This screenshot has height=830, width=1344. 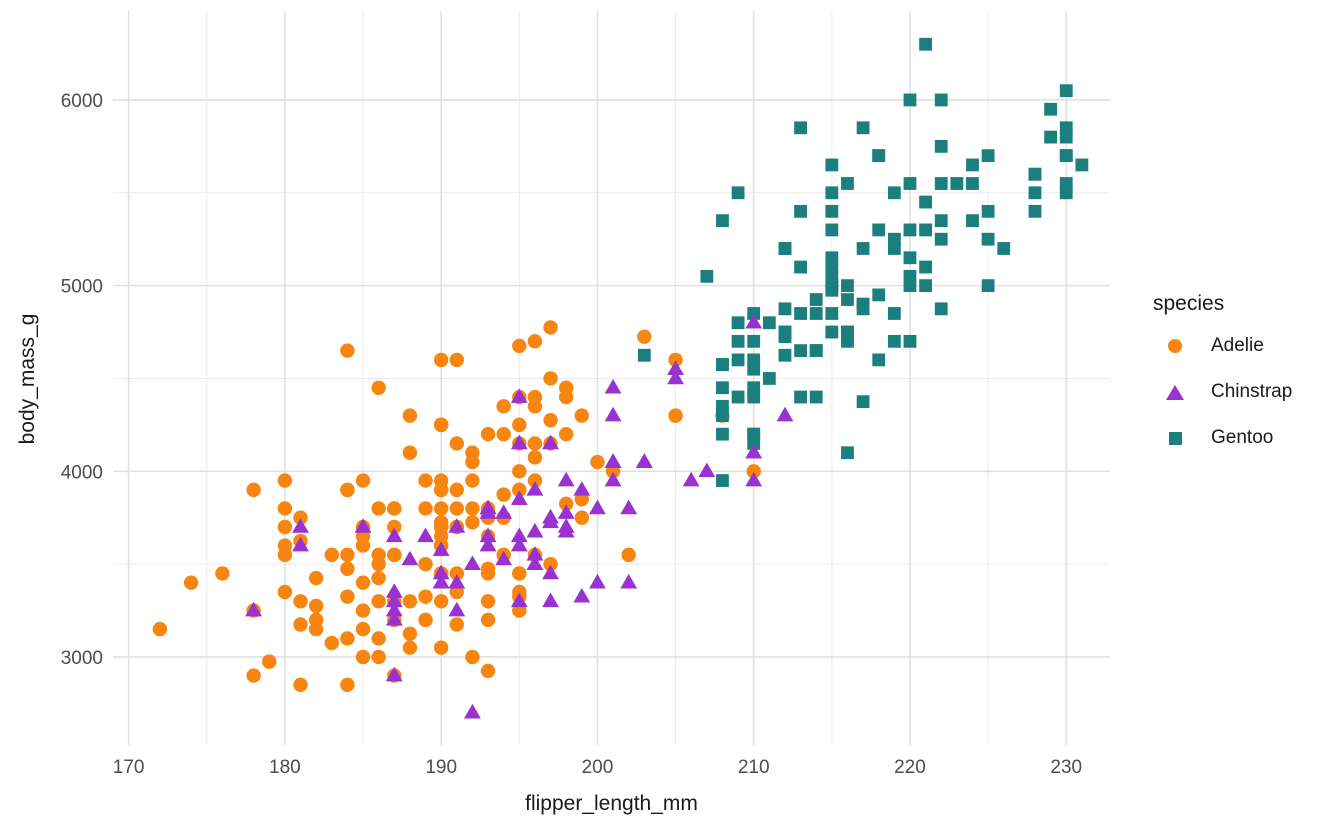 What do you see at coordinates (1222, 346) in the screenshot?
I see `legend-item-adelie: Adelie` at bounding box center [1222, 346].